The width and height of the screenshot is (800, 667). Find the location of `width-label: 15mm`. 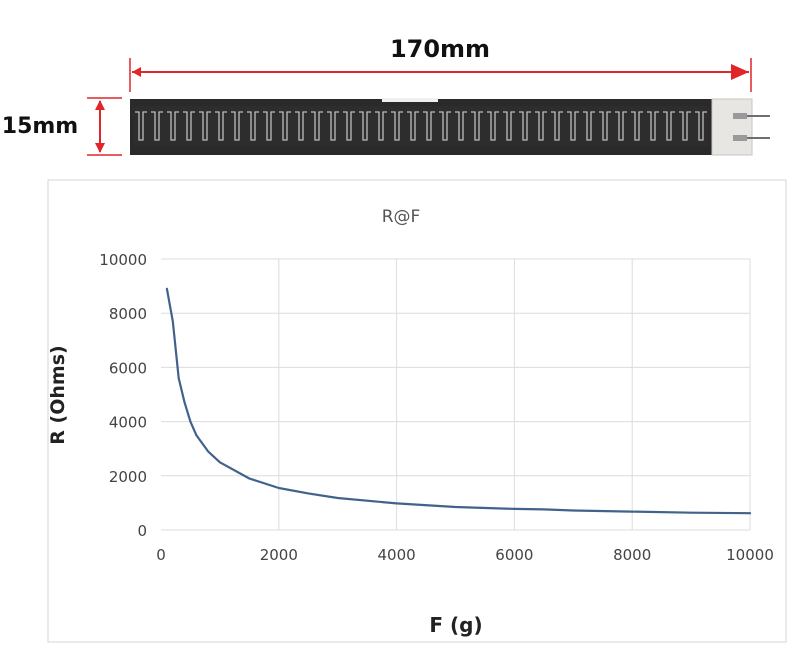

width-label: 15mm is located at coordinates (40, 126).